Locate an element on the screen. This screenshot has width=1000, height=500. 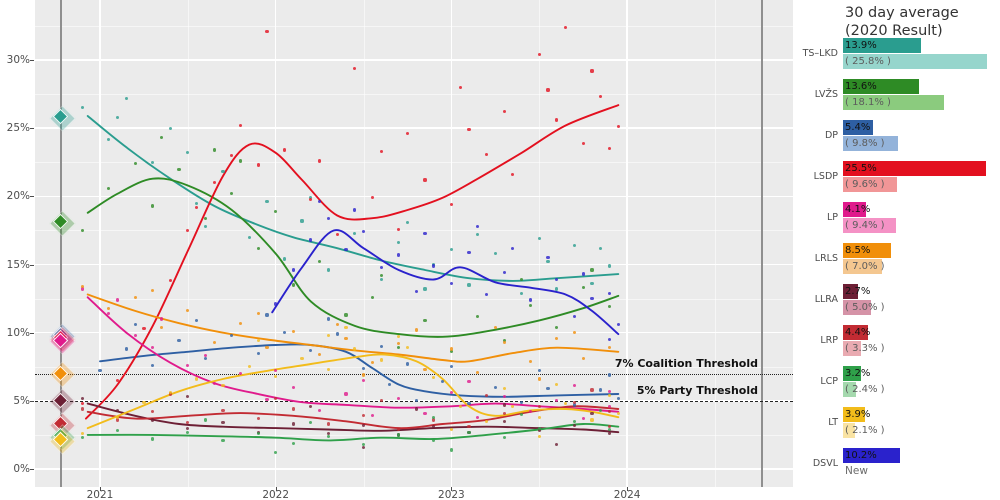
legend-result-bar-LT is located at coordinates (849, 430).